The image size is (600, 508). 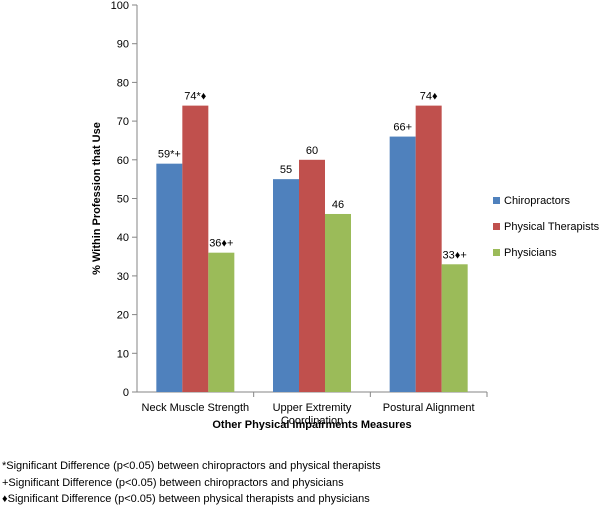 I want to click on y-tick-label: 50, so click(x=123, y=200).